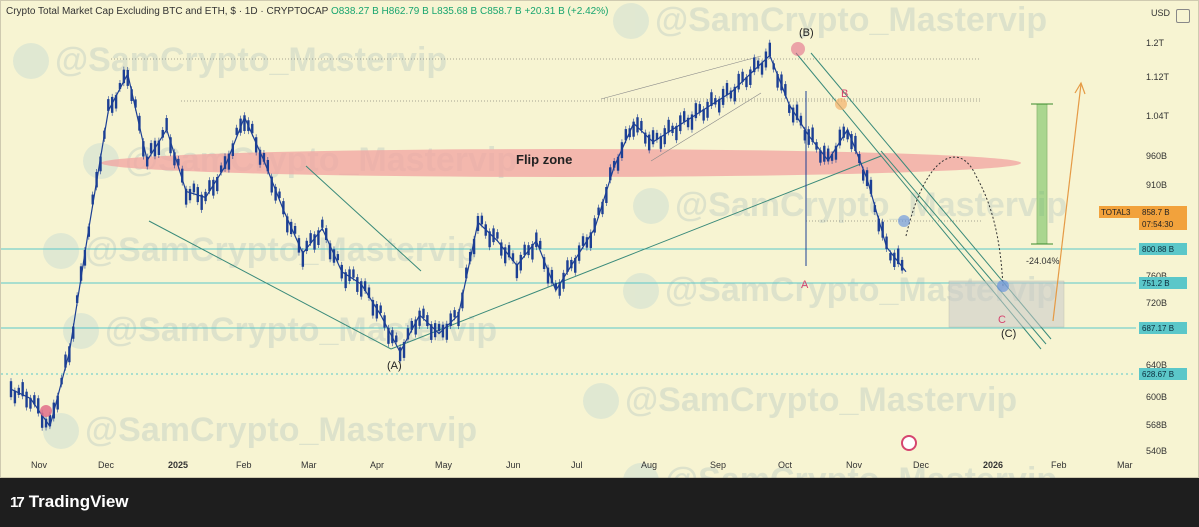 Image resolution: width=1199 pixels, height=527 pixels. Describe the element at coordinates (1158, 374) in the screenshot. I see `support-price-value: 628.67 B` at that location.